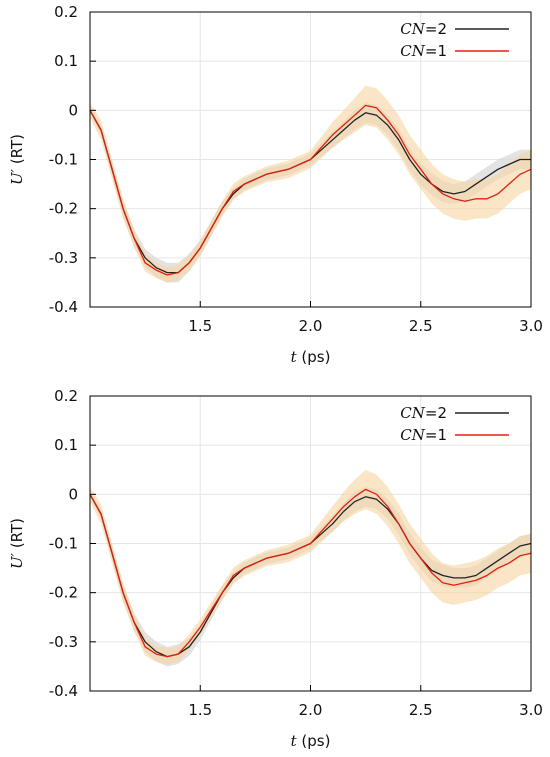  Describe the element at coordinates (17, 176) in the screenshot. I see `panel-1-y-axis-var: U′` at that location.